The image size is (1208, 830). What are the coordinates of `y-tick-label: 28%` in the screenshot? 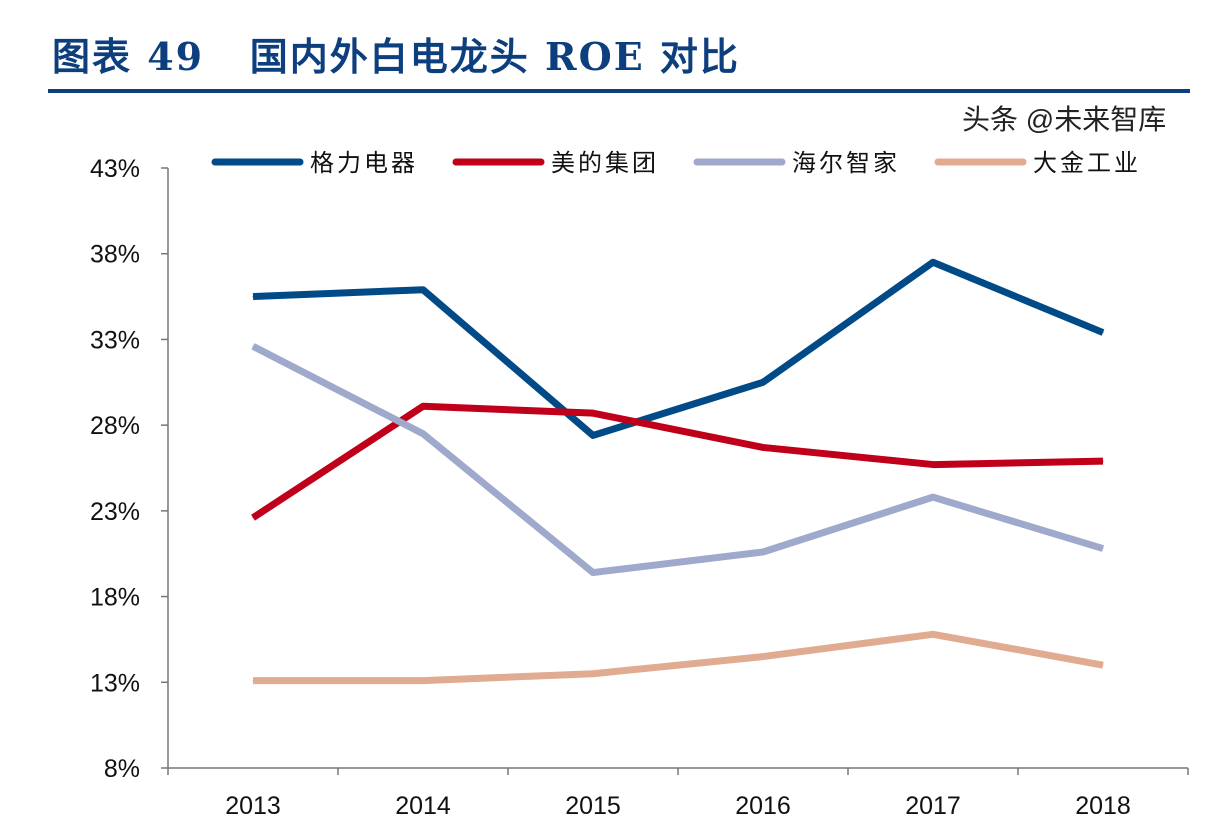 It's located at (115, 426).